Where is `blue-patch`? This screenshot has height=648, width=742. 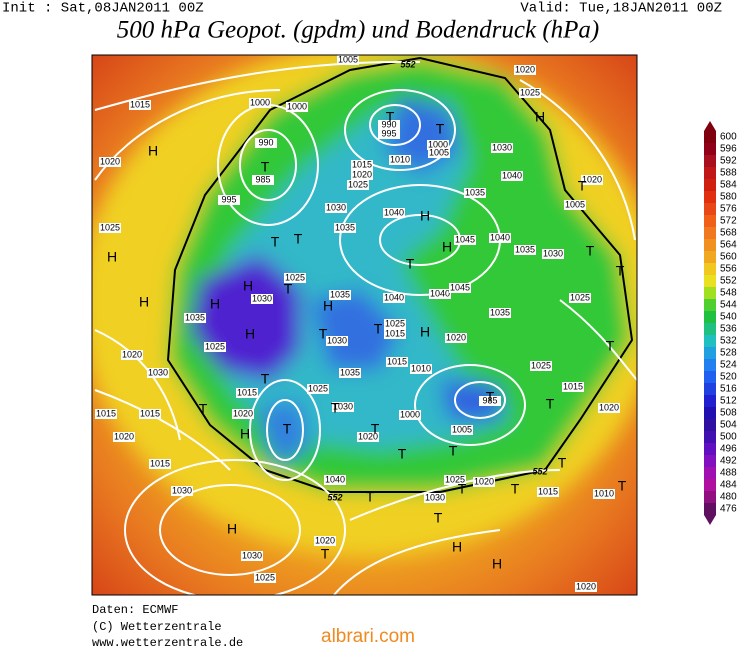 blue-patch is located at coordinates (470, 400).